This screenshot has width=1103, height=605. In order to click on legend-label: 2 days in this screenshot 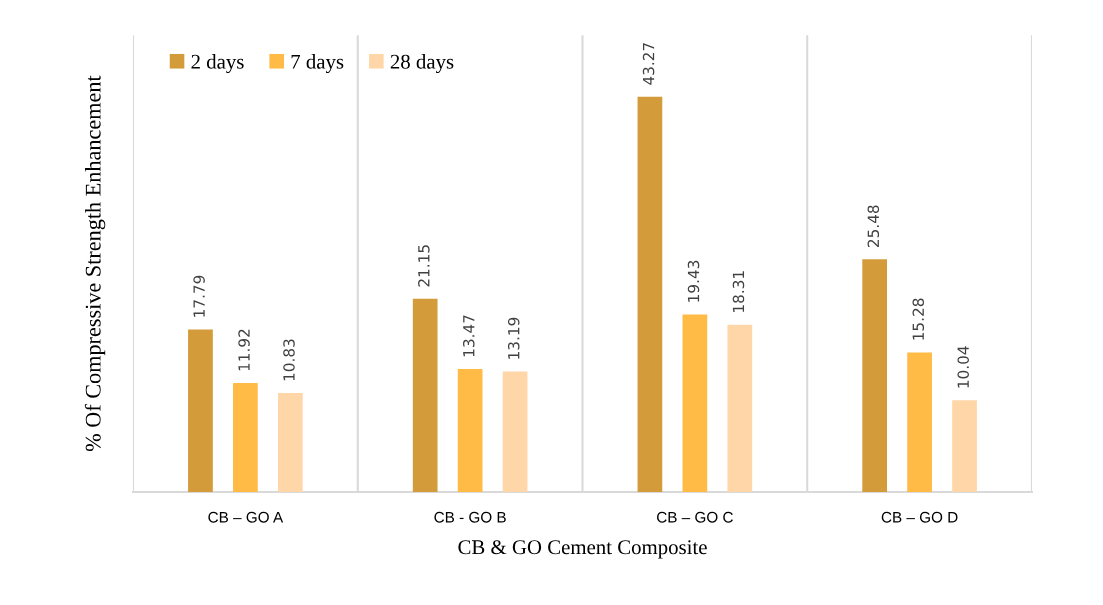, I will do `click(217, 64)`.